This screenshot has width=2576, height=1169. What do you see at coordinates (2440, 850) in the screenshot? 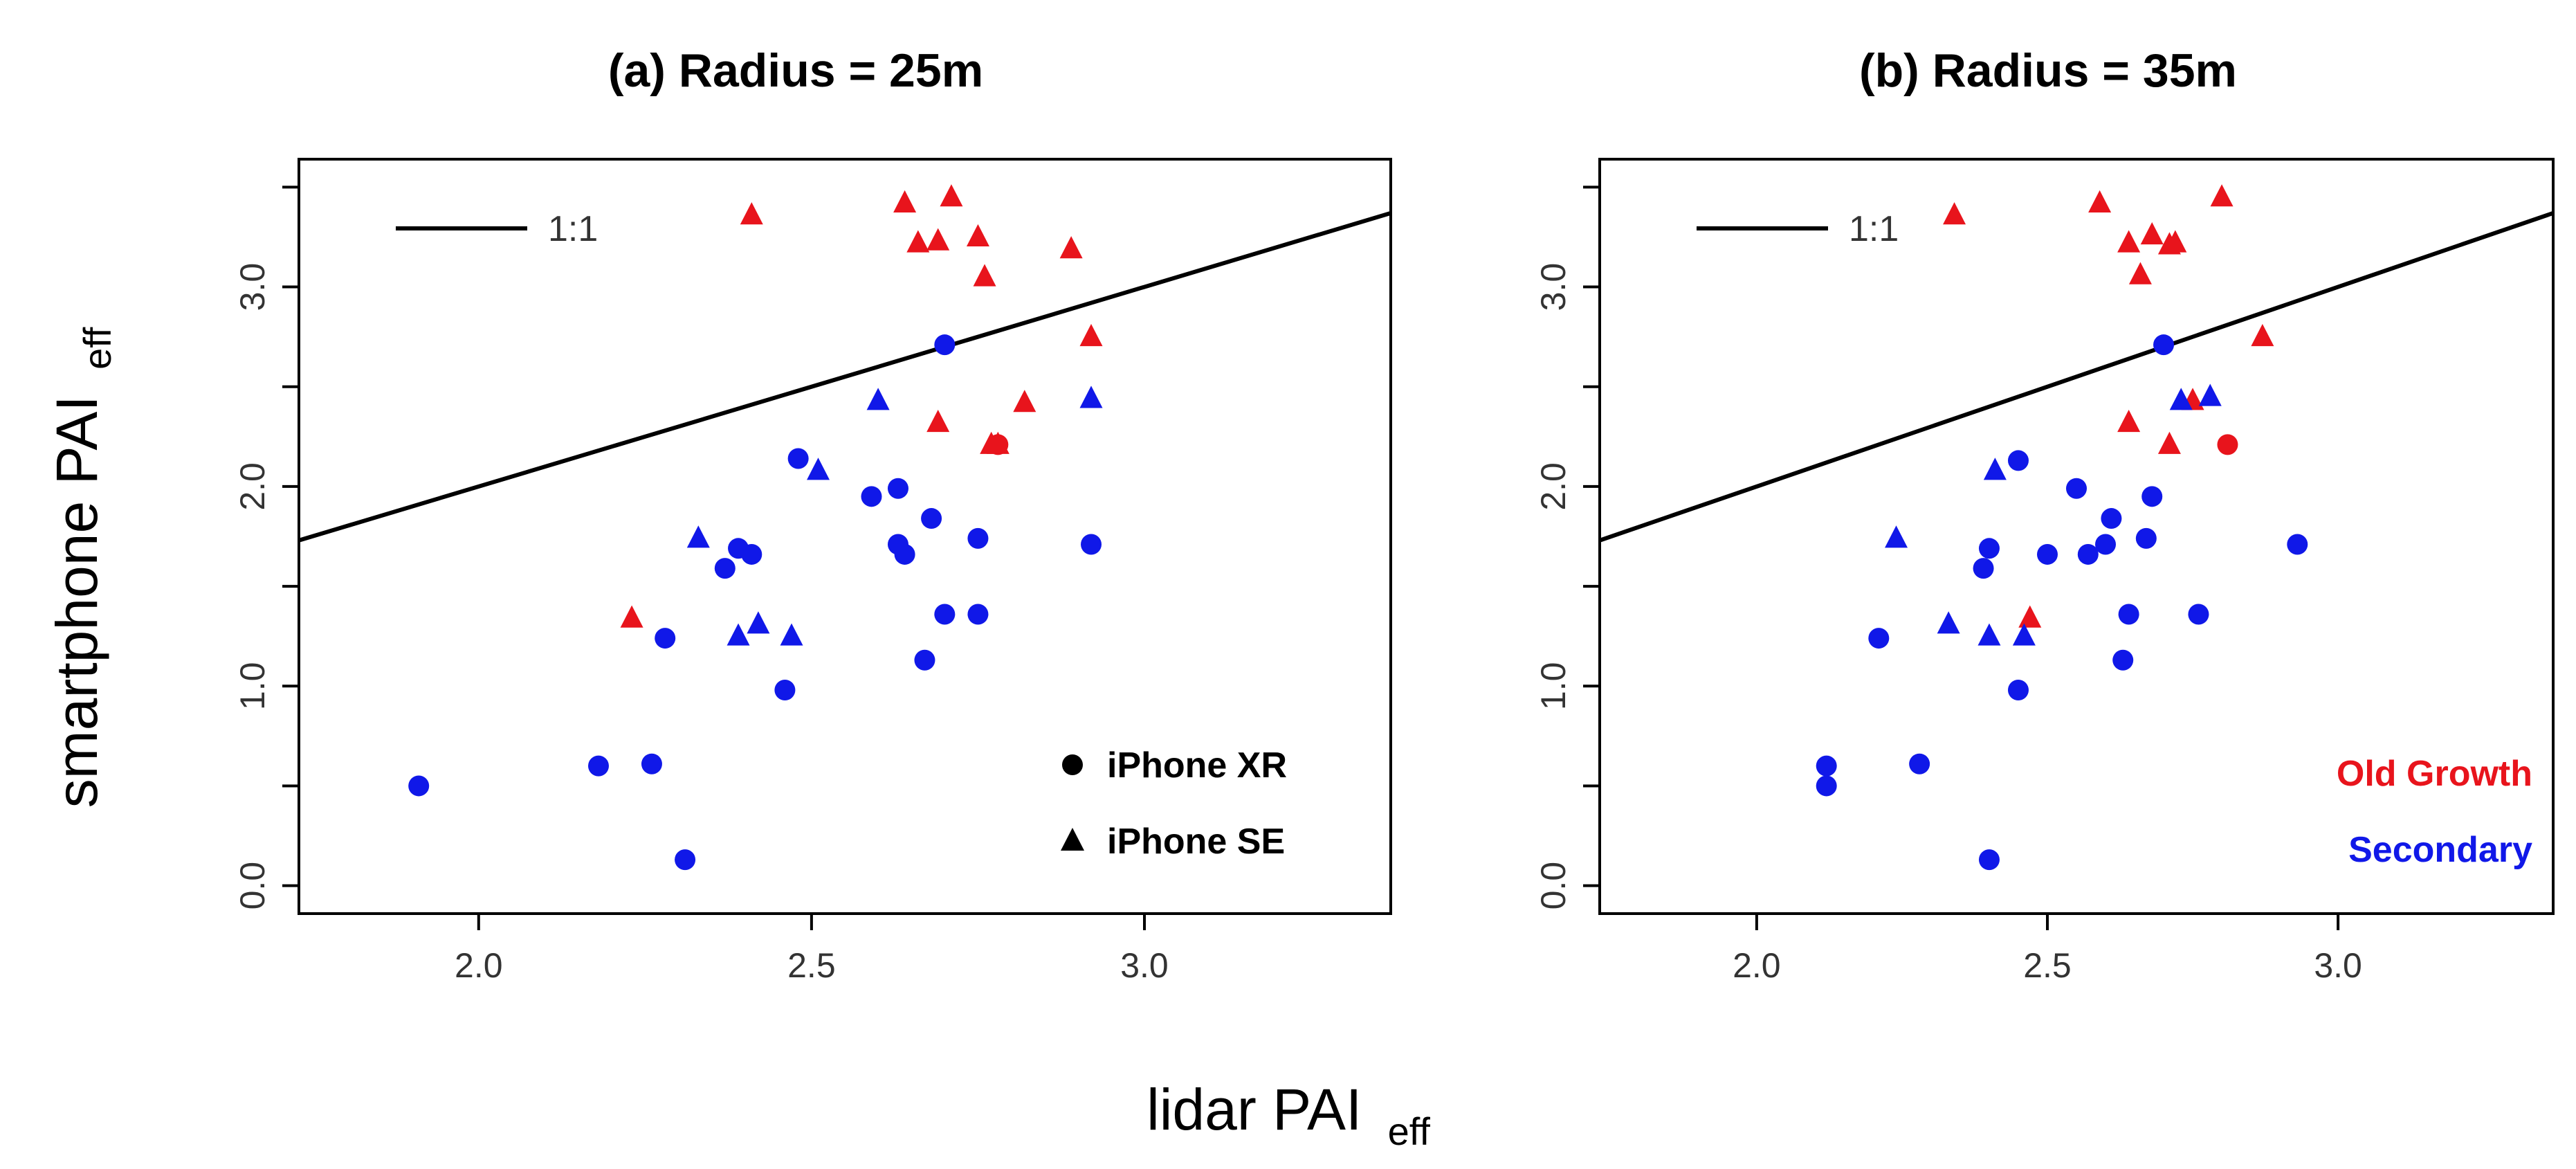
I see `legend-group-label: Secondary` at bounding box center [2440, 850].